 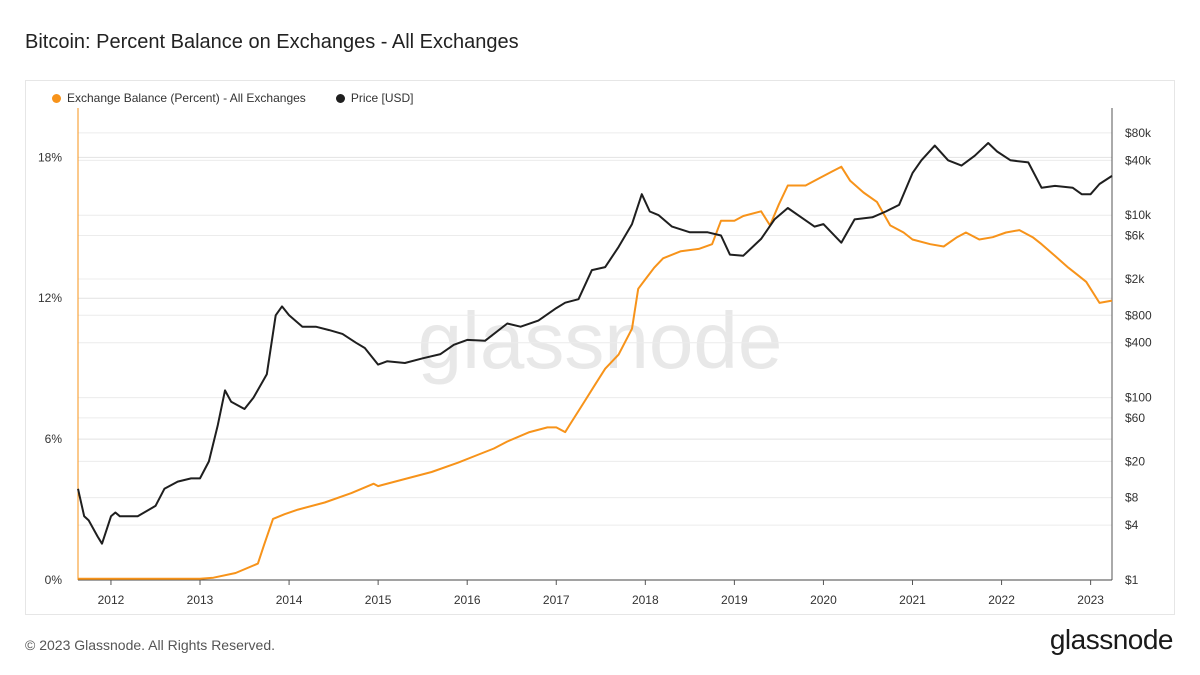 What do you see at coordinates (1132, 525) in the screenshot?
I see `y-right-tick-label: $4` at bounding box center [1132, 525].